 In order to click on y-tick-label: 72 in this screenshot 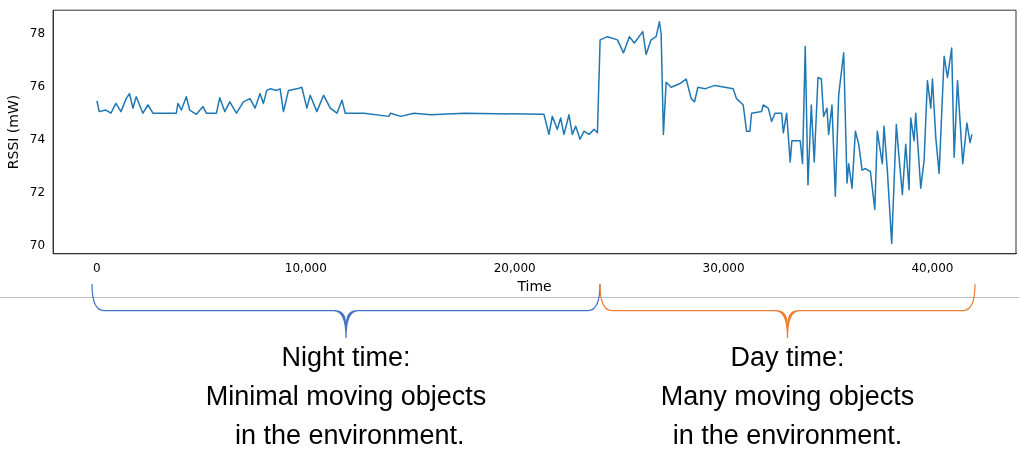, I will do `click(37, 192)`.